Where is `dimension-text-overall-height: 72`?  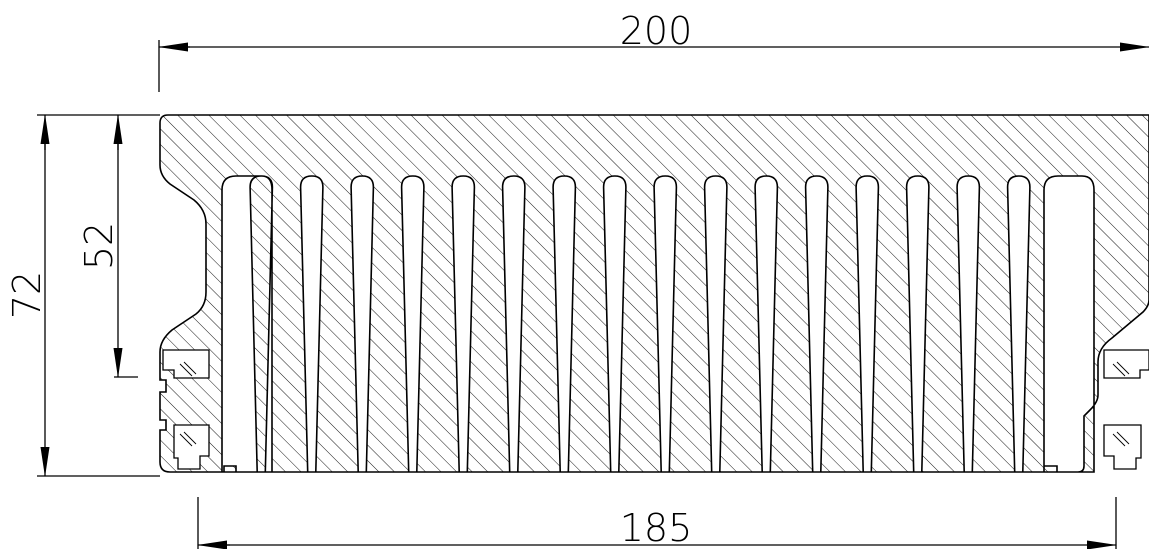 dimension-text-overall-height: 72 is located at coordinates (27, 295).